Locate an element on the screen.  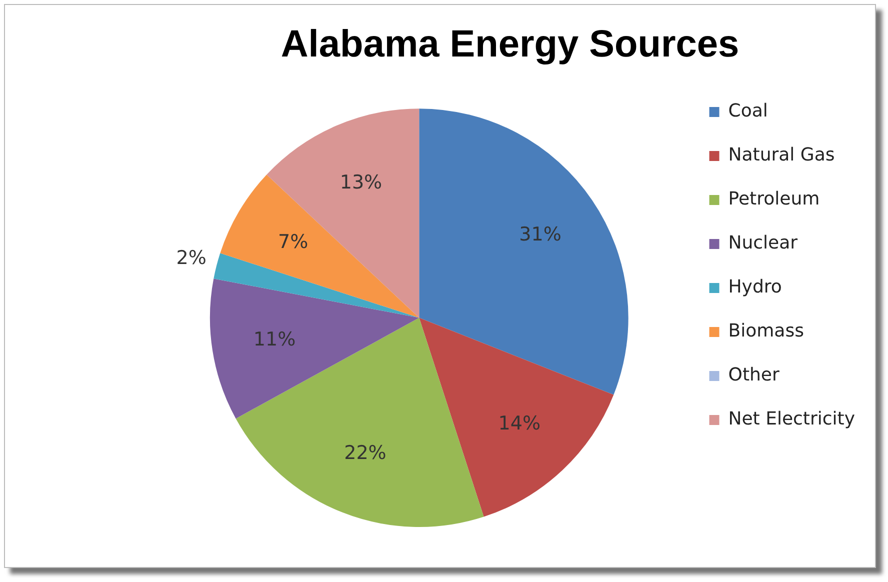
legend-label: Hydro is located at coordinates (755, 287).